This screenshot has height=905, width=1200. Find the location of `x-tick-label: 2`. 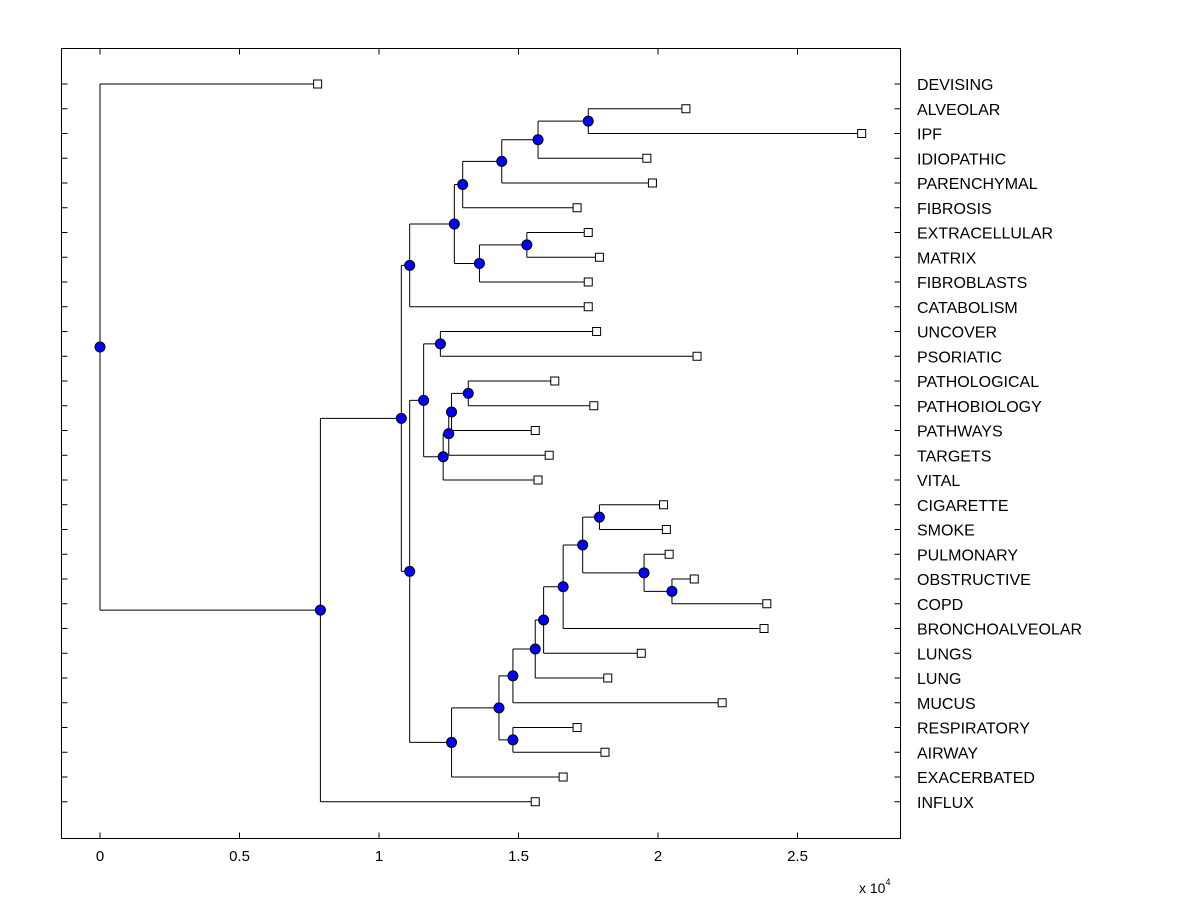

x-tick-label: 2 is located at coordinates (658, 856).